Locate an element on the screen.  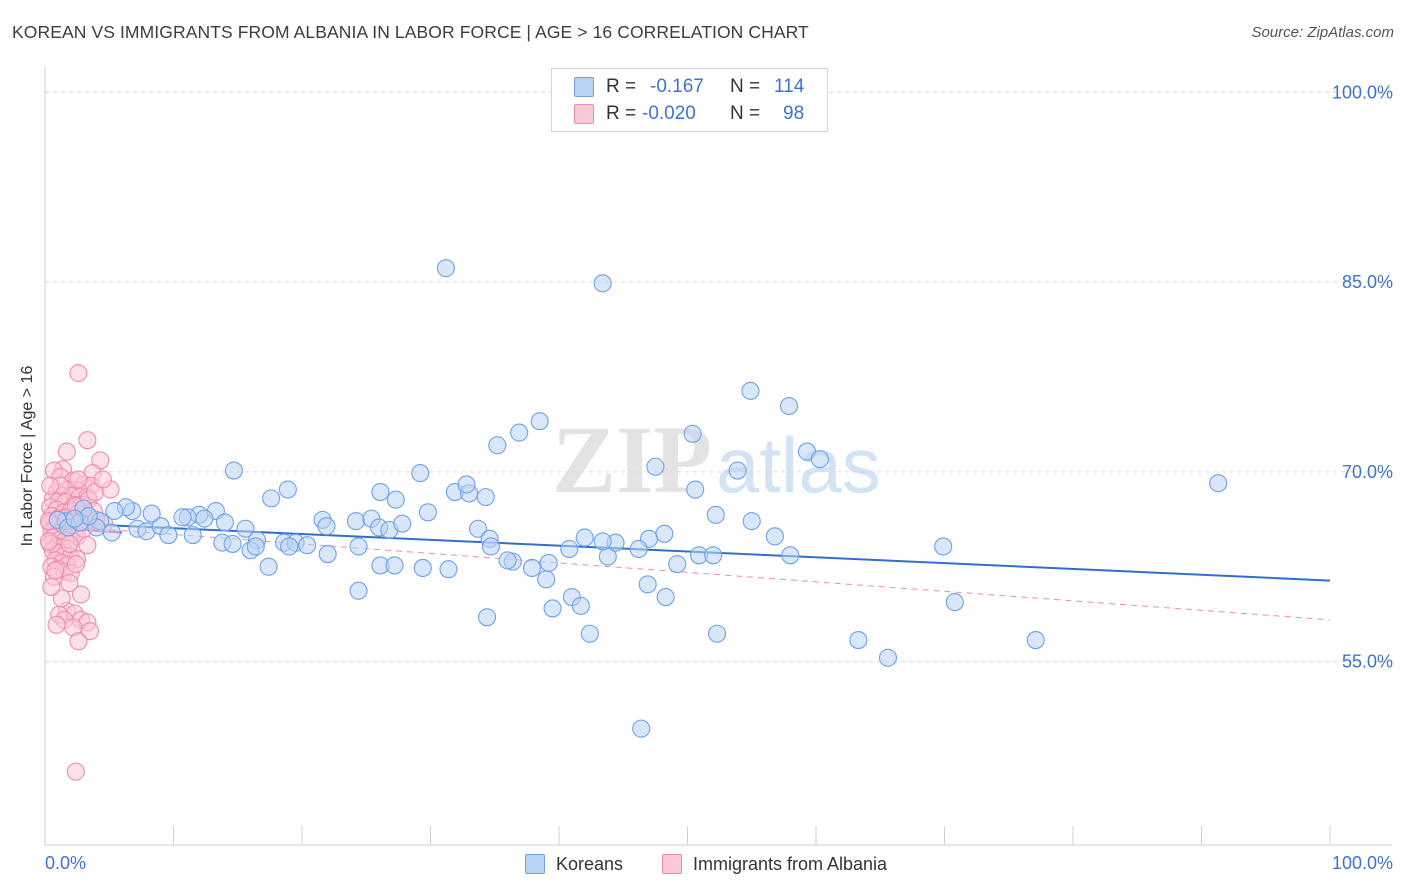
bottom-legend-albania: Immigrants from Albania is located at coordinates (774, 864).